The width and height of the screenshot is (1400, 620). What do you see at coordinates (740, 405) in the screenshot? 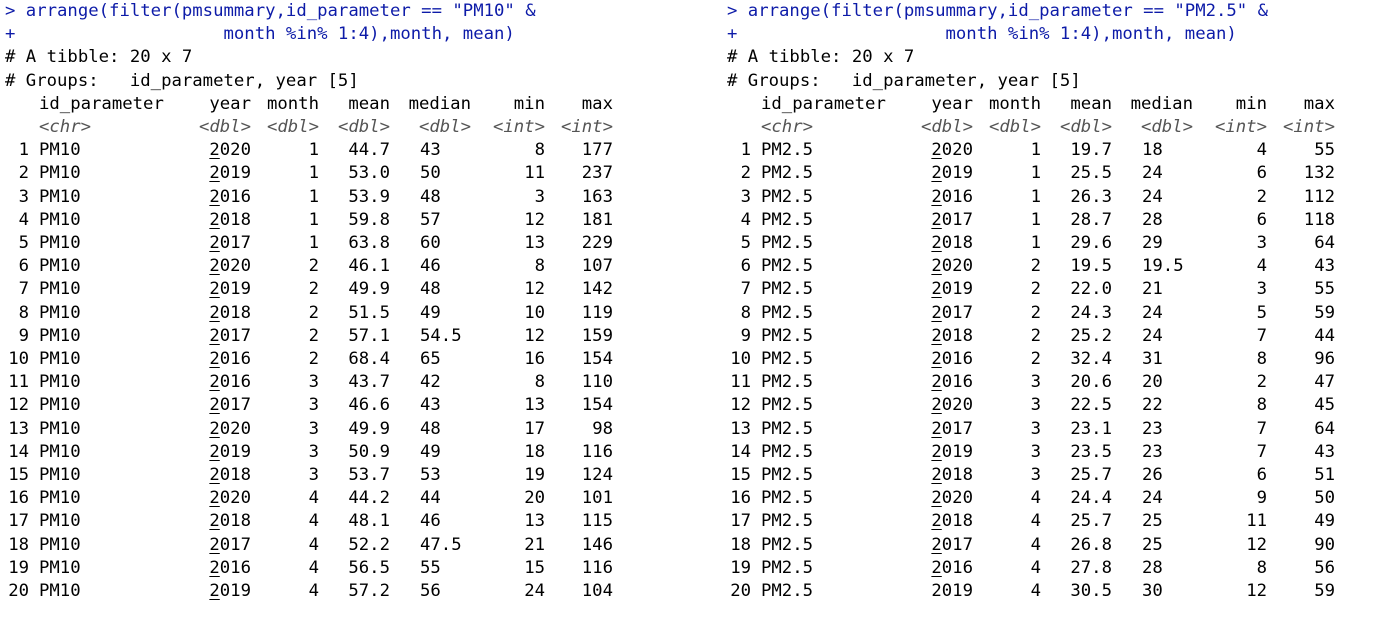
I see `row-number: 12` at bounding box center [740, 405].